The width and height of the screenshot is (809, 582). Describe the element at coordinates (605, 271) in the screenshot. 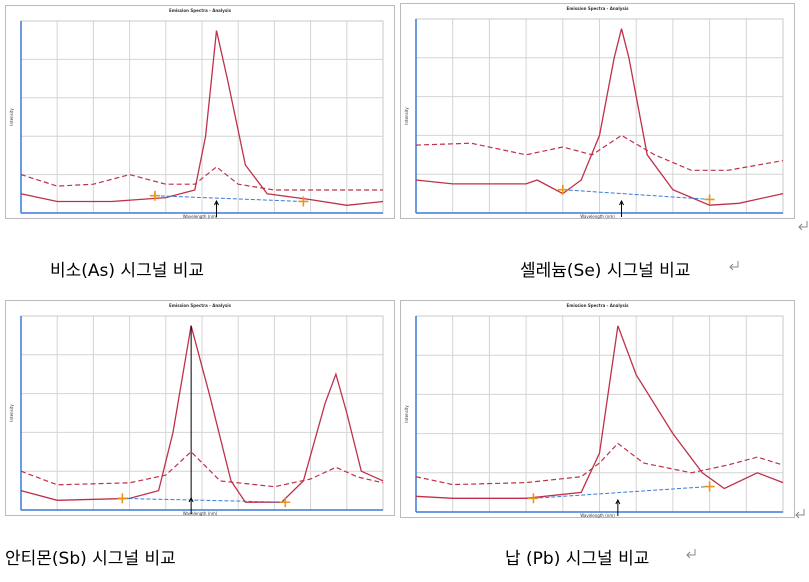

I see `caption: 셀레늄(Se) 시그널 비교` at that location.